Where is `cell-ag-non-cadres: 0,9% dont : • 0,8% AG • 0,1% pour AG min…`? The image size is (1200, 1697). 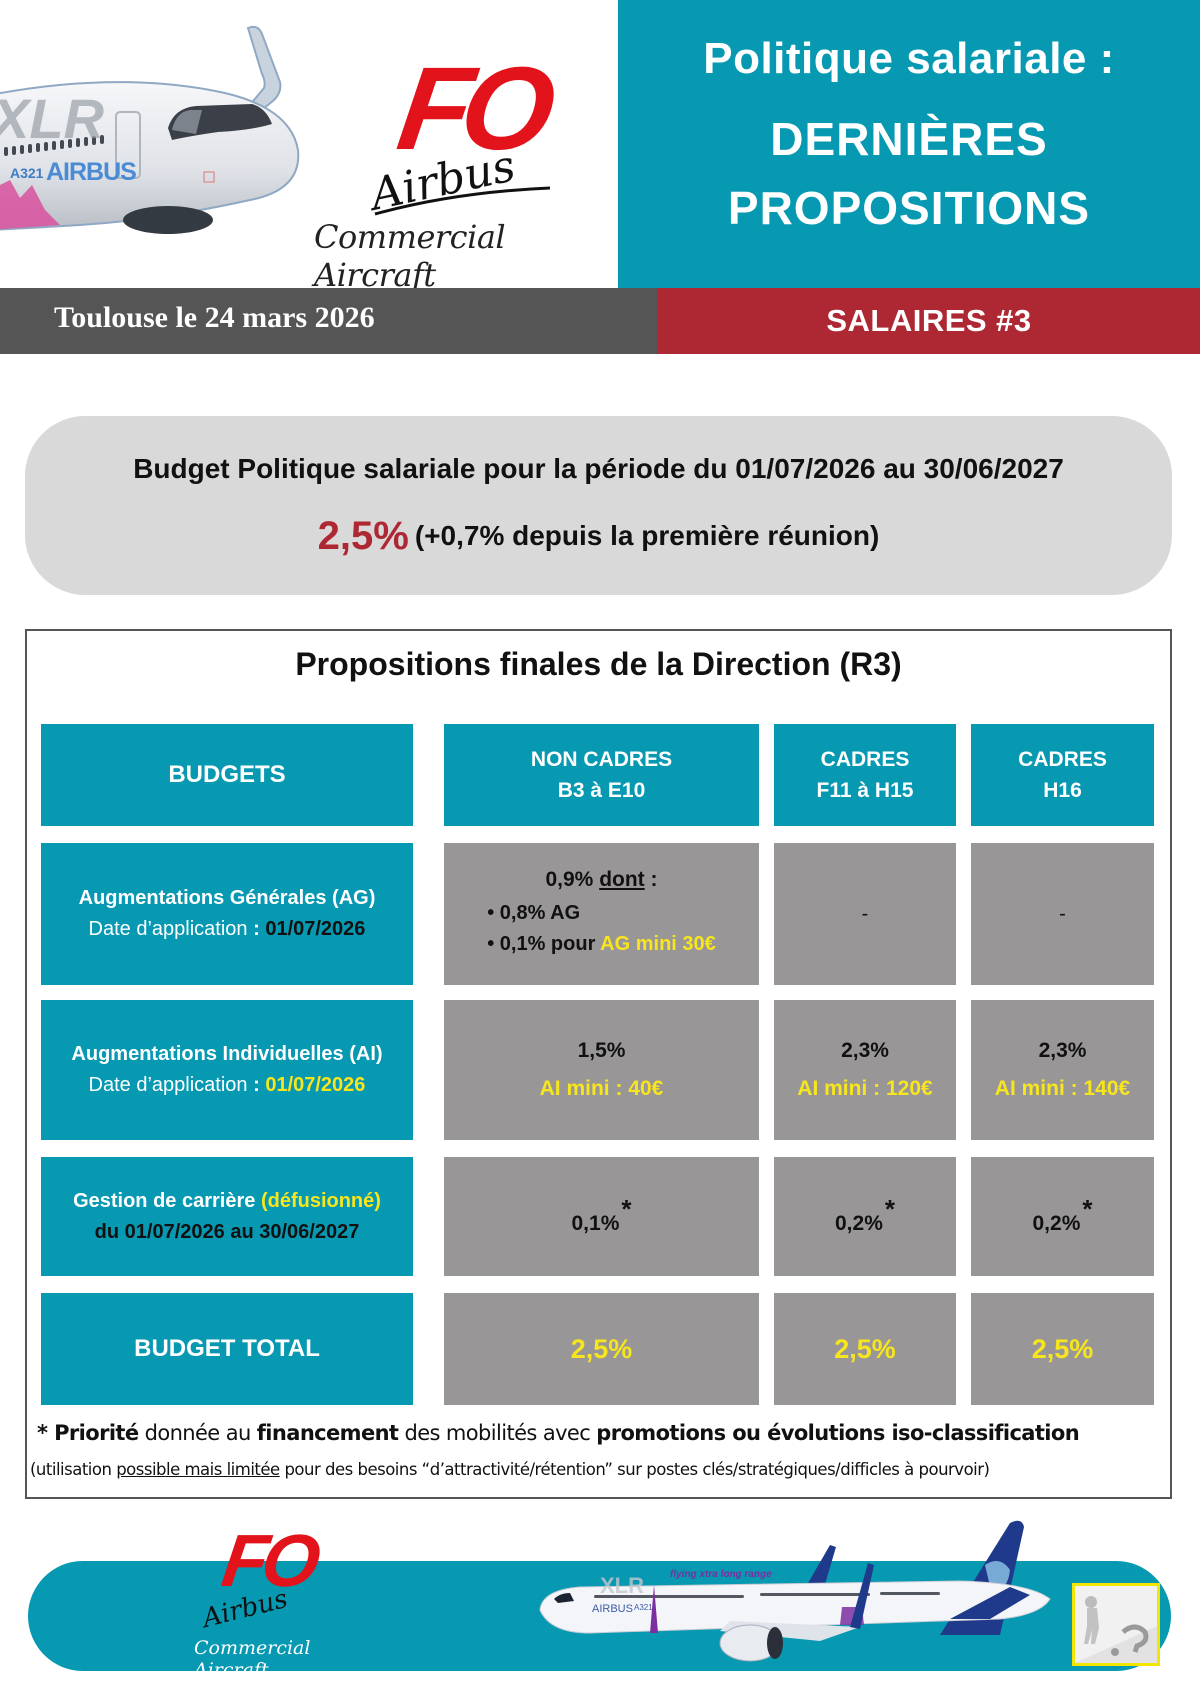 cell-ag-non-cadres: 0,9% dont : • 0,8% AG • 0,1% pour AG min… is located at coordinates (601, 914).